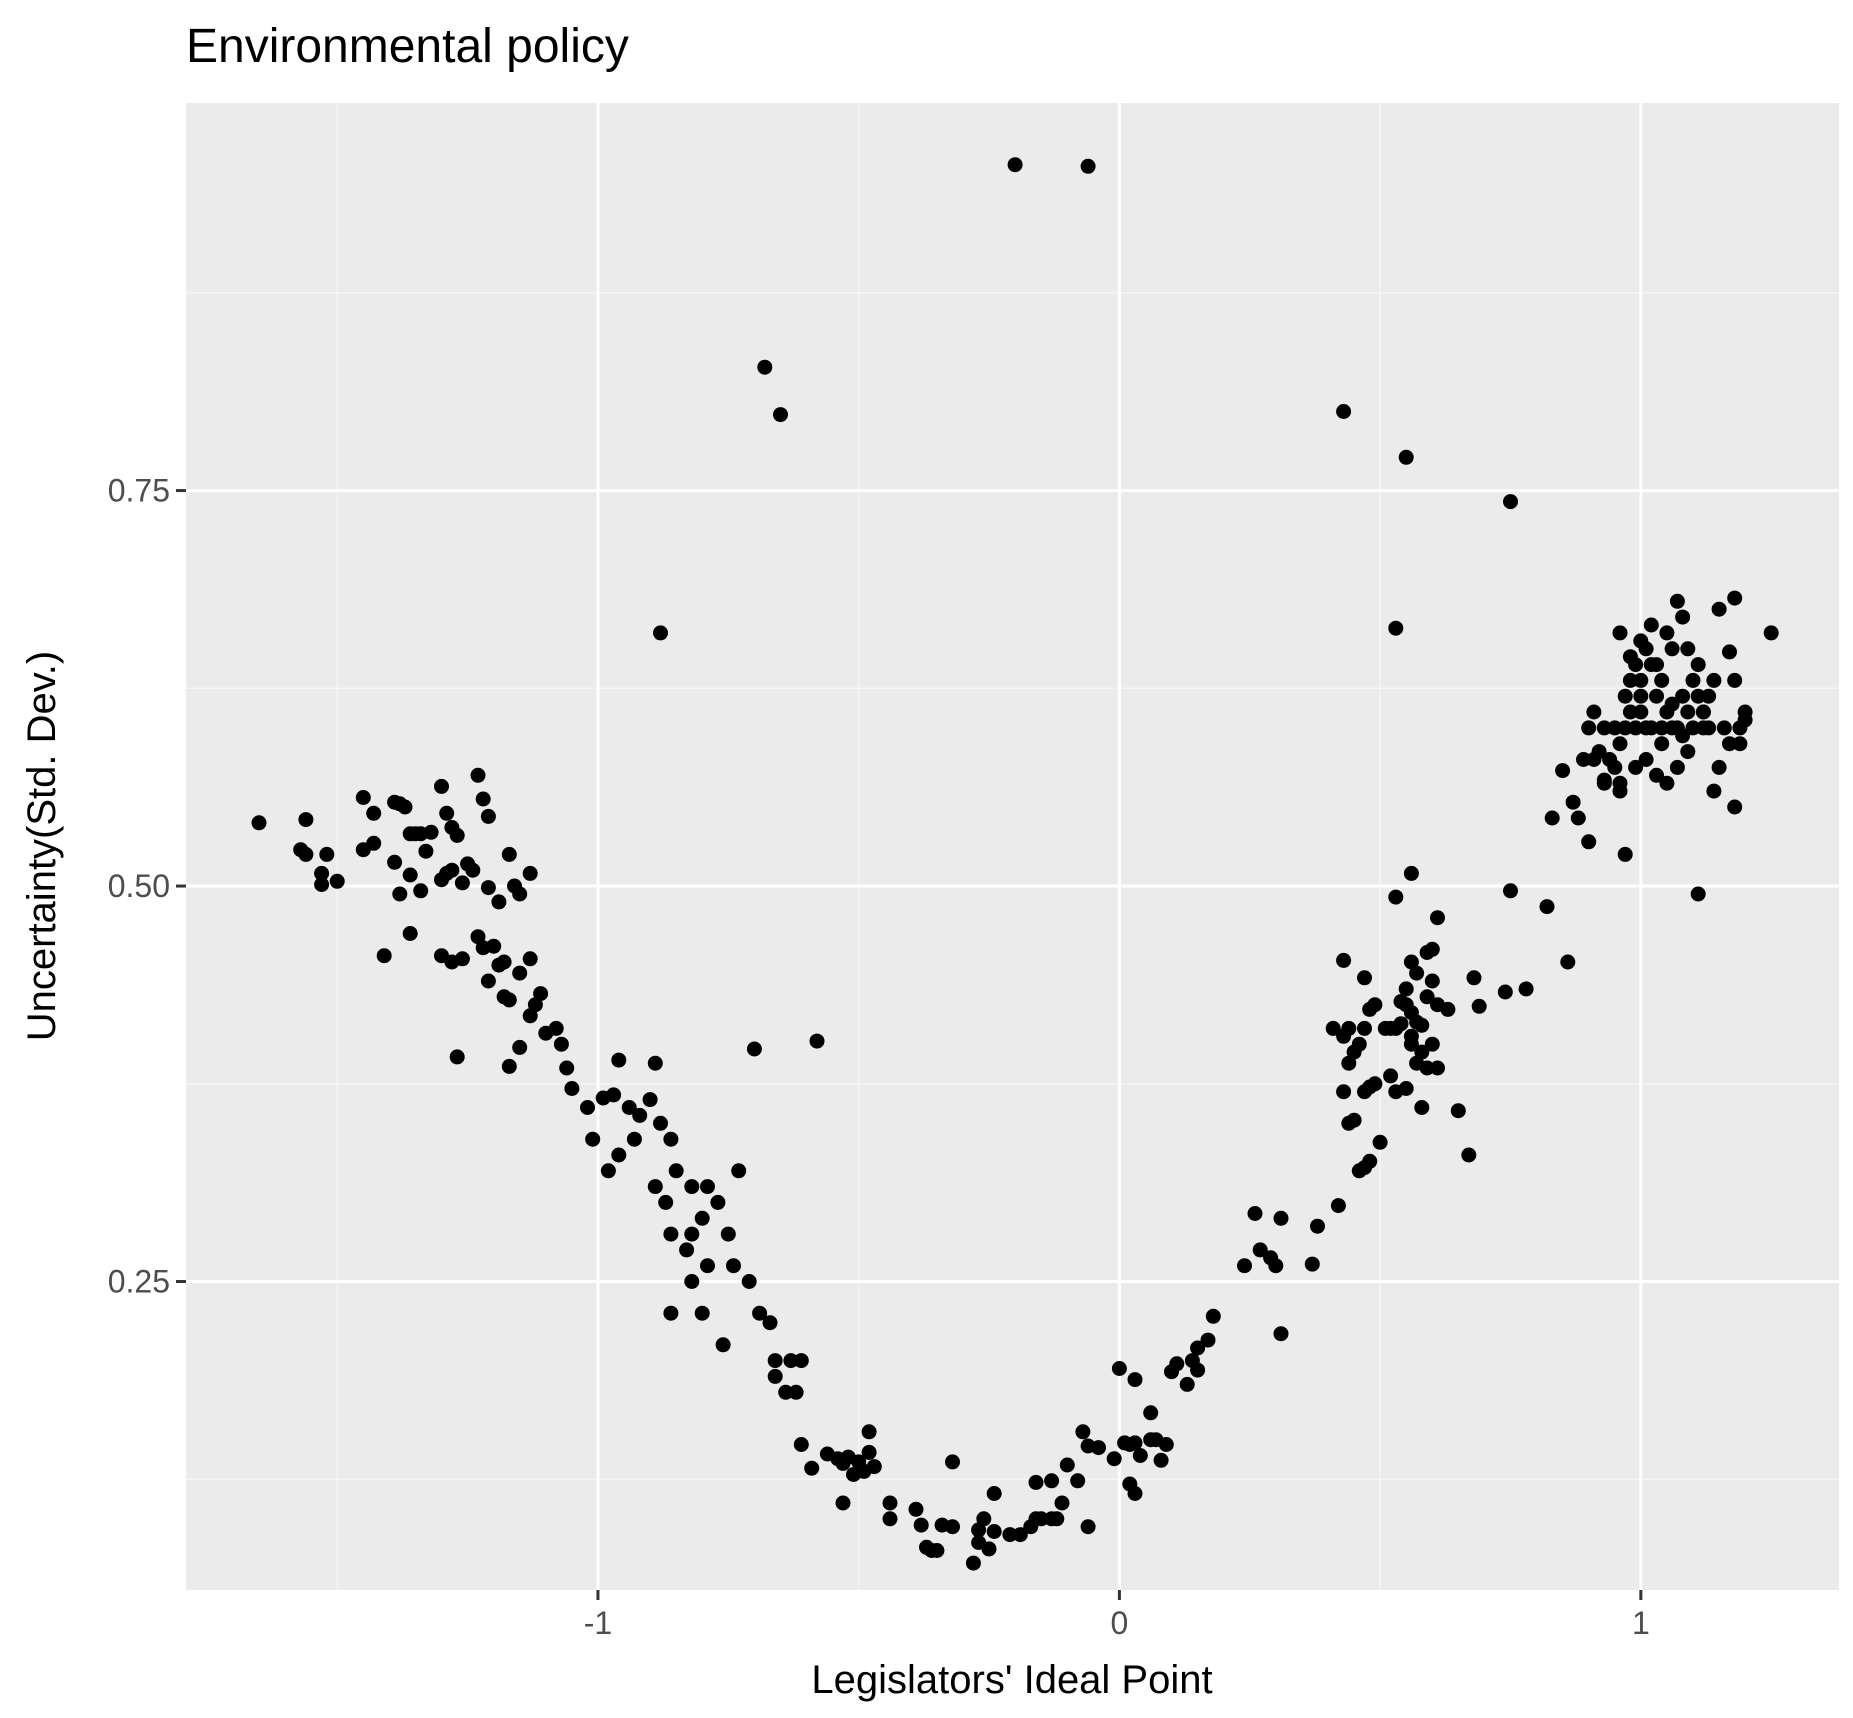 Image resolution: width=1853 pixels, height=1718 pixels. What do you see at coordinates (139, 1282) in the screenshot?
I see `y-tick-label: 0.25` at bounding box center [139, 1282].